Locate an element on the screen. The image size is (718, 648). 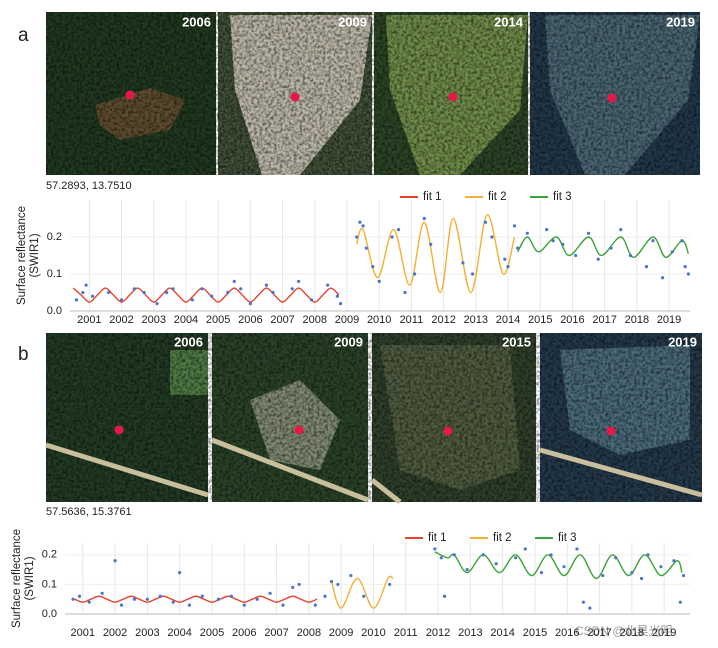
x-tick-label: 2011 is located at coordinates (406, 633).